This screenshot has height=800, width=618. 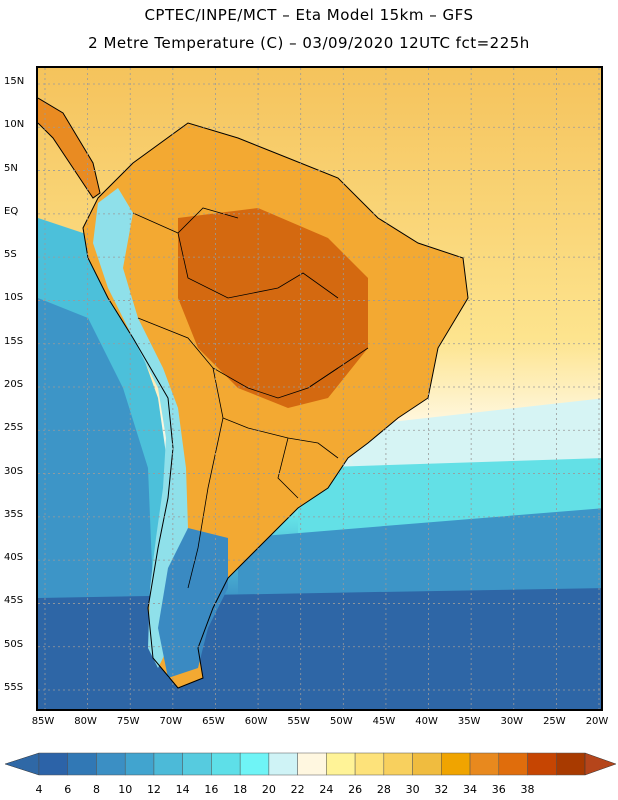 I want to click on lat-label: 40S, so click(x=14, y=558).